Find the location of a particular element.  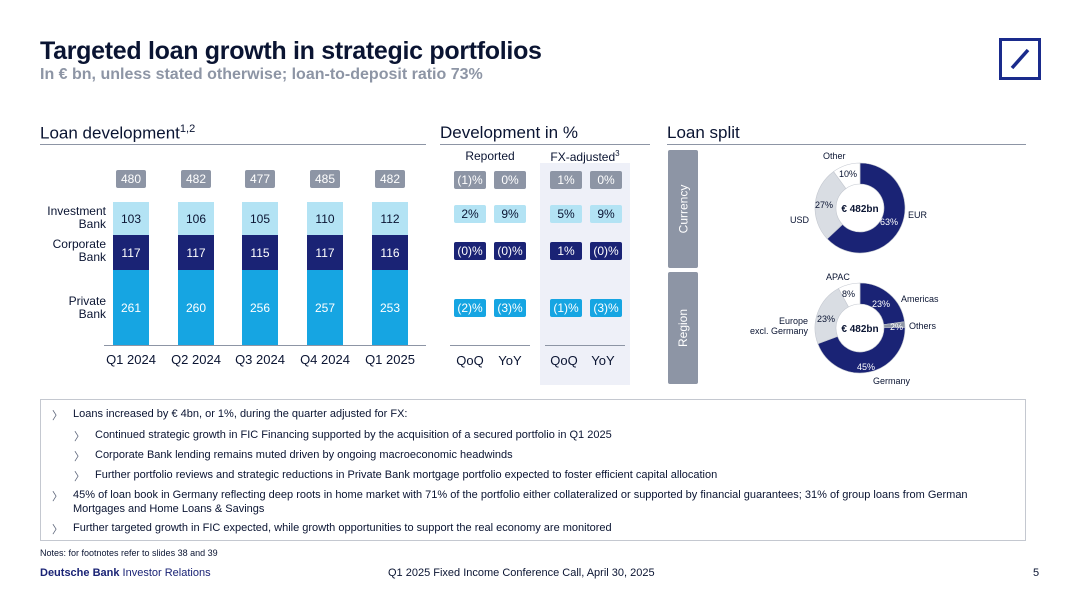

pct-pill-pb-0: (2)% is located at coordinates (470, 308).